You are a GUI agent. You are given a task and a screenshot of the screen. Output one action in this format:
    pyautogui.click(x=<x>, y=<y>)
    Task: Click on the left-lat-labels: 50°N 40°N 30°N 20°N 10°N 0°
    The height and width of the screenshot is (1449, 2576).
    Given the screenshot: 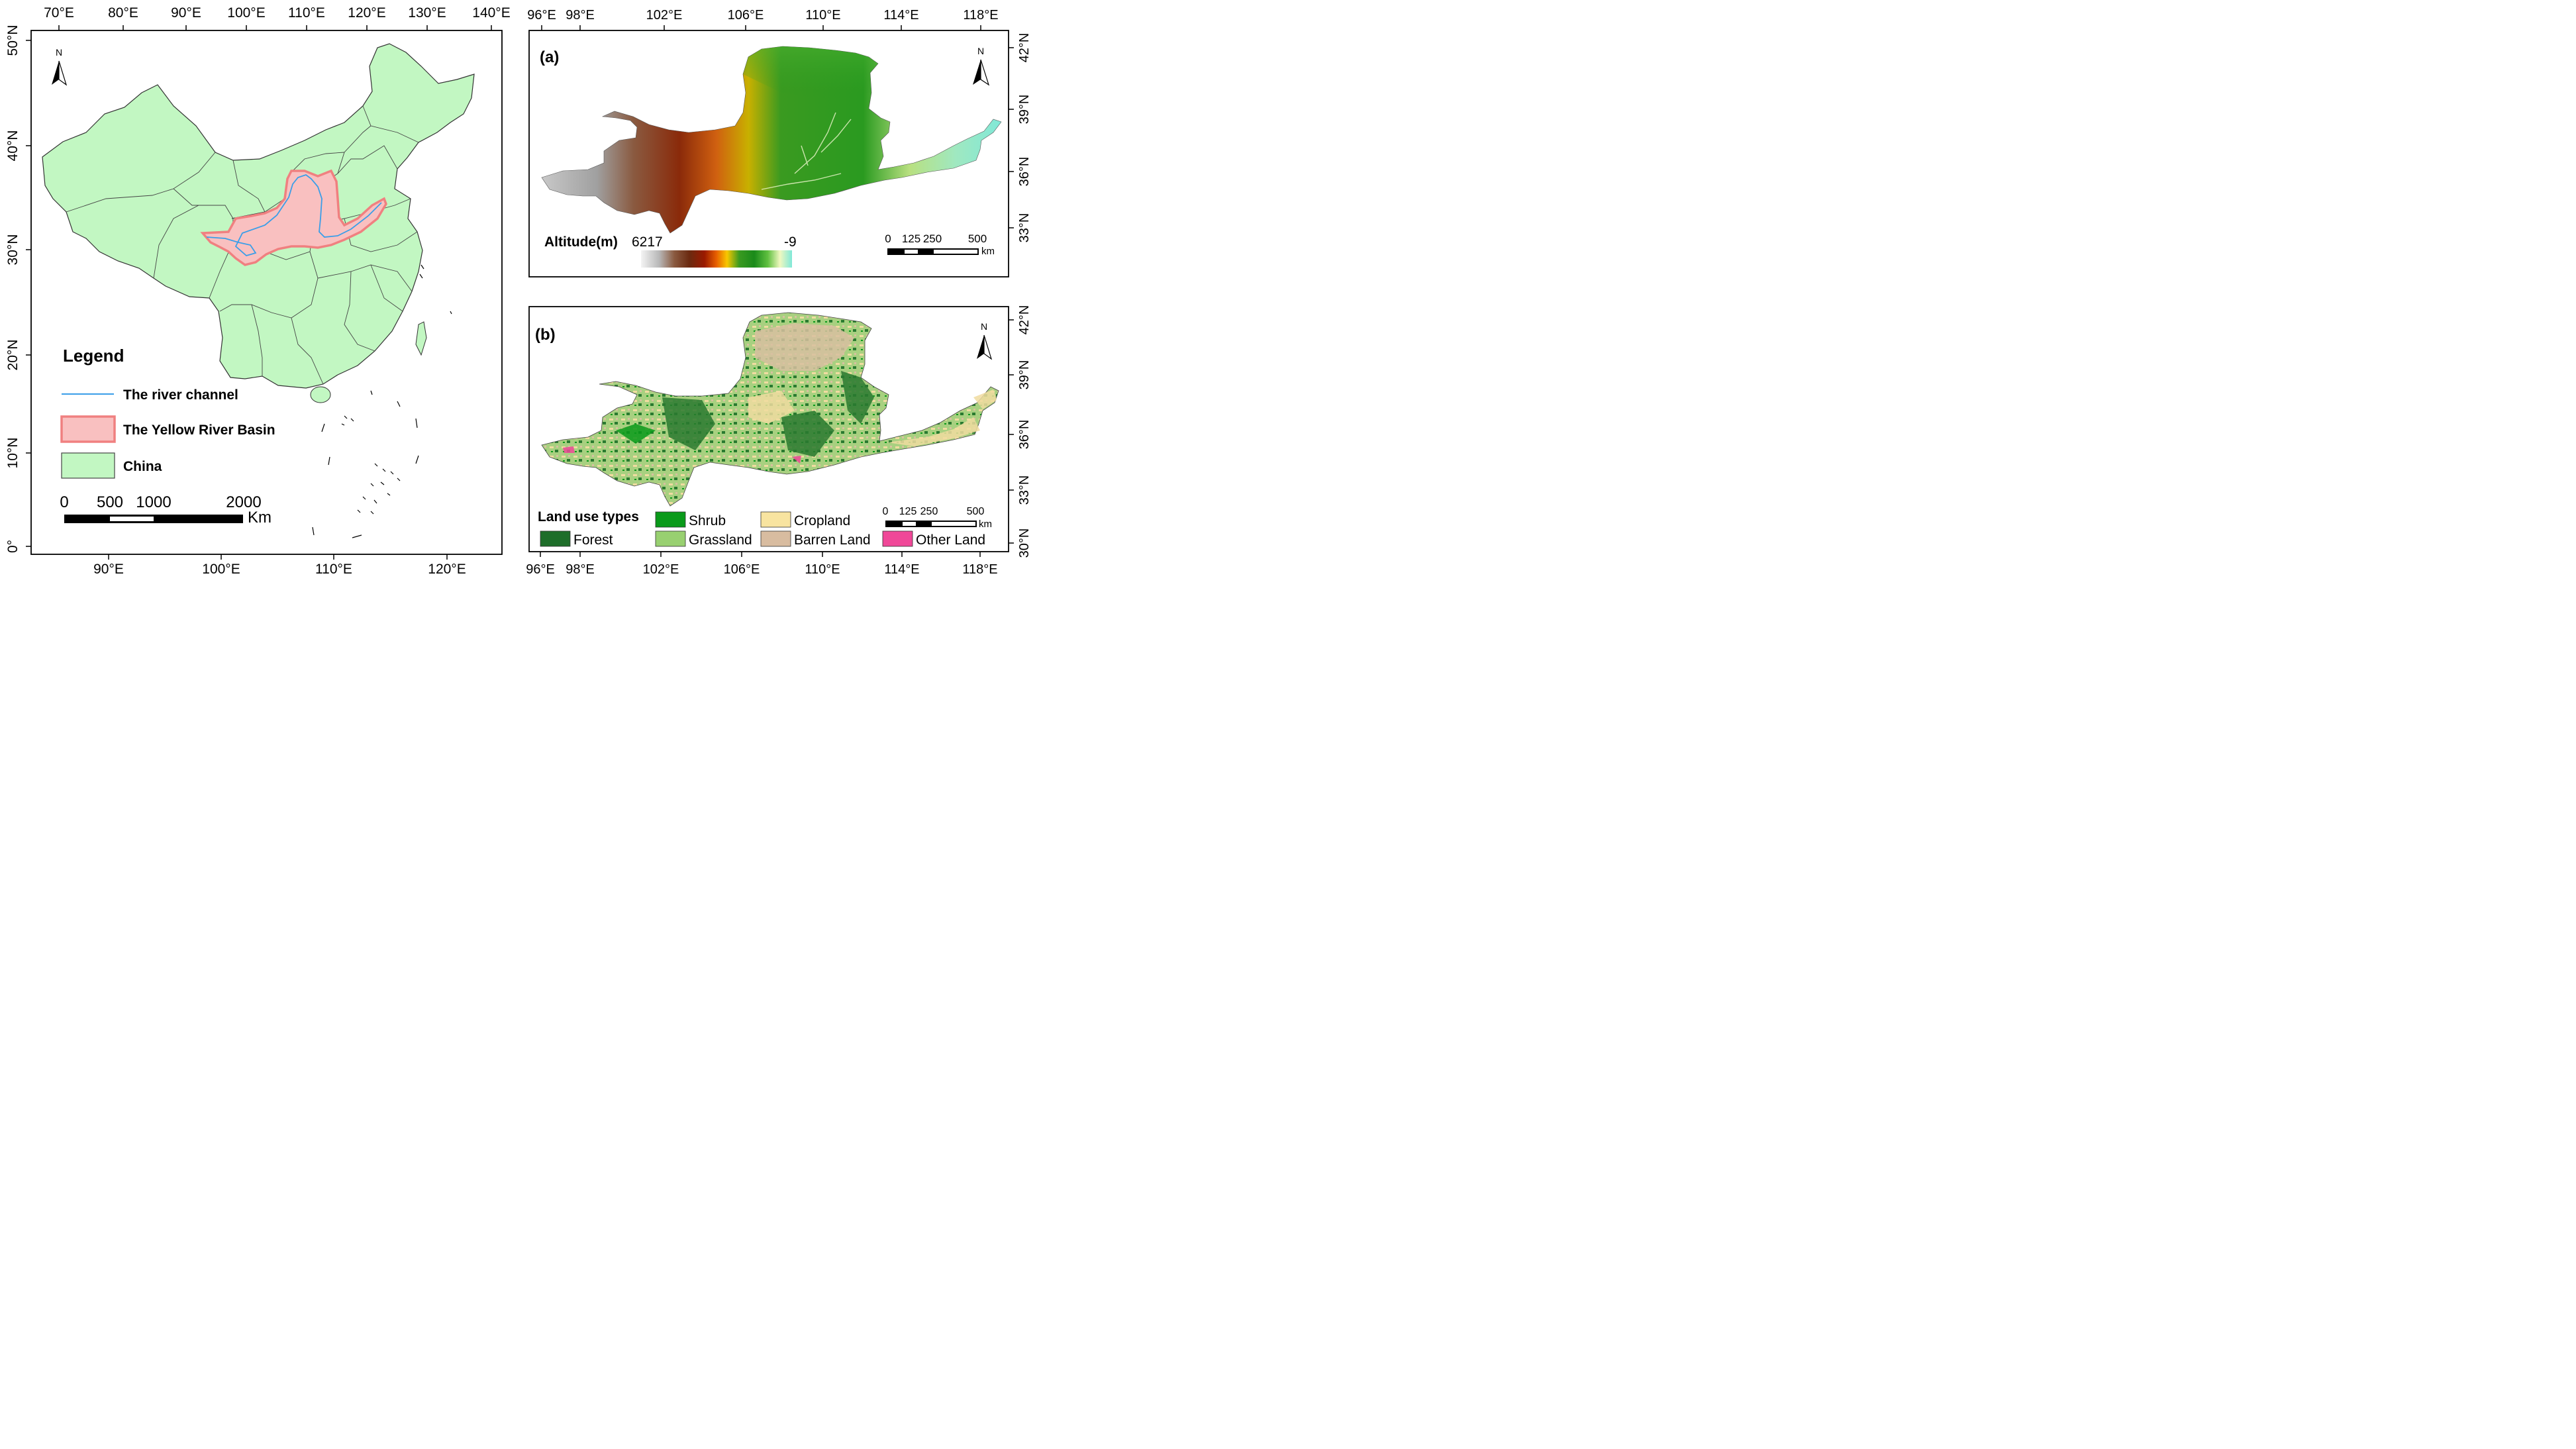 What is the action you would take?
    pyautogui.click(x=13, y=289)
    